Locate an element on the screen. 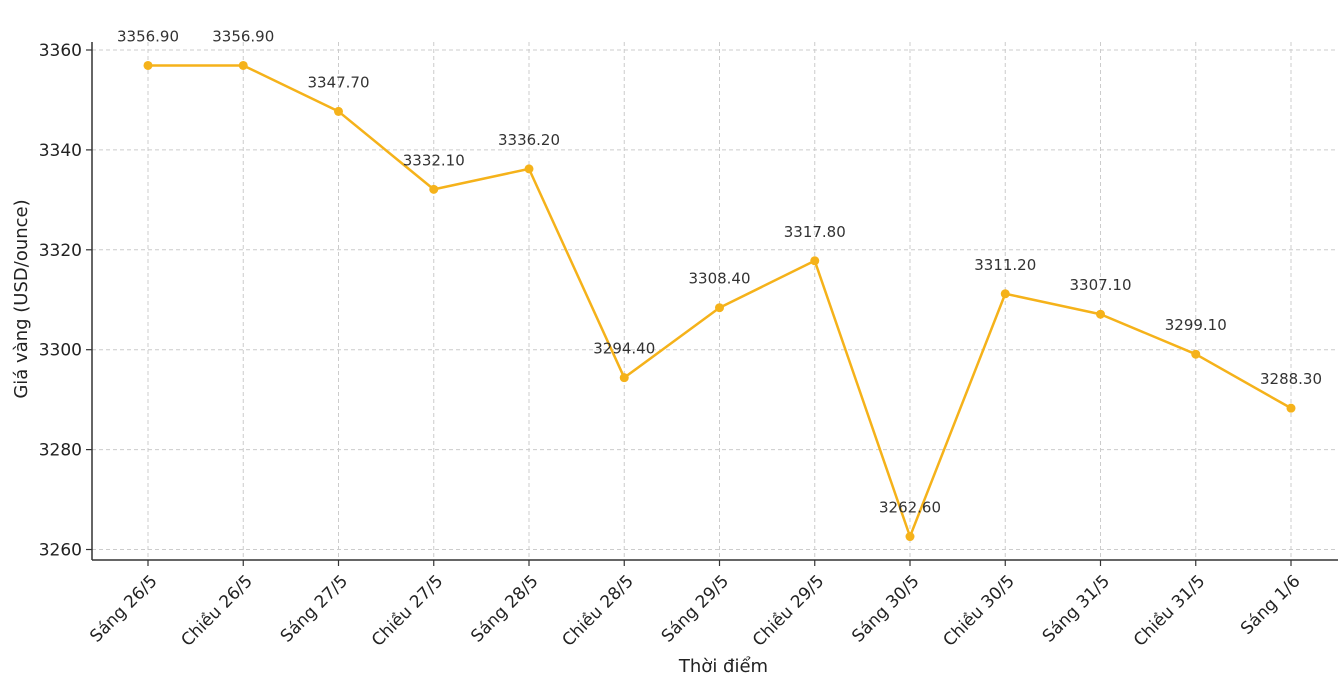 This screenshot has height=682, width=1340. data-label: 3288.30 is located at coordinates (1291, 379).